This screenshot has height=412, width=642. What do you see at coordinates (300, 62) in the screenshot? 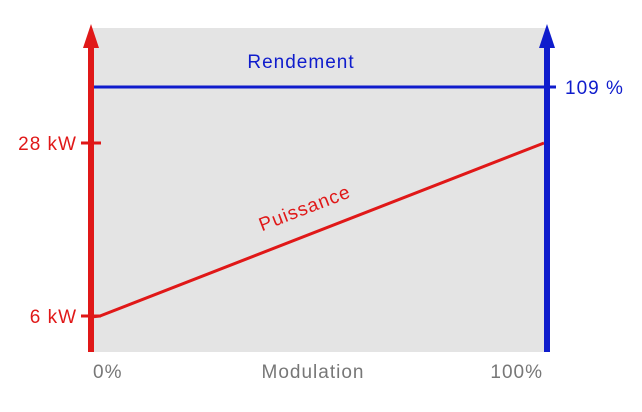
I see `rendement-label: Rendement` at bounding box center [300, 62].